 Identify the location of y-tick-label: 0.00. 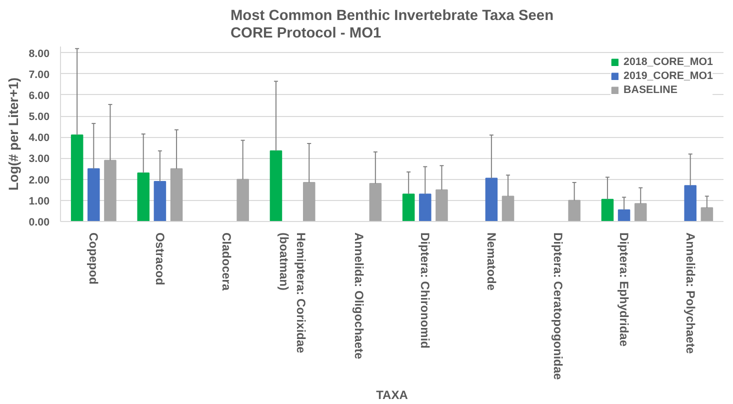
(39, 222).